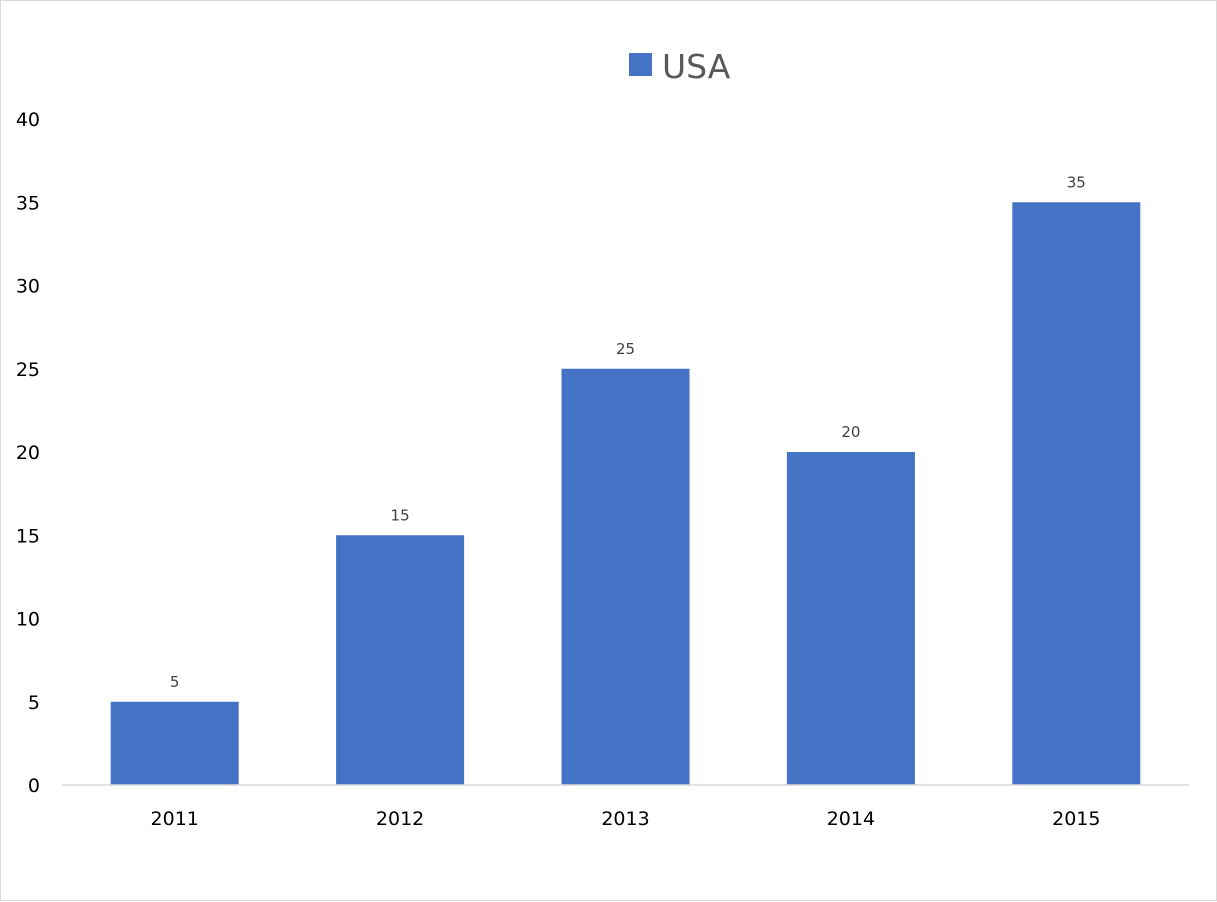 This screenshot has width=1217, height=902. I want to click on x-tick-label-2014: 2014, so click(851, 819).